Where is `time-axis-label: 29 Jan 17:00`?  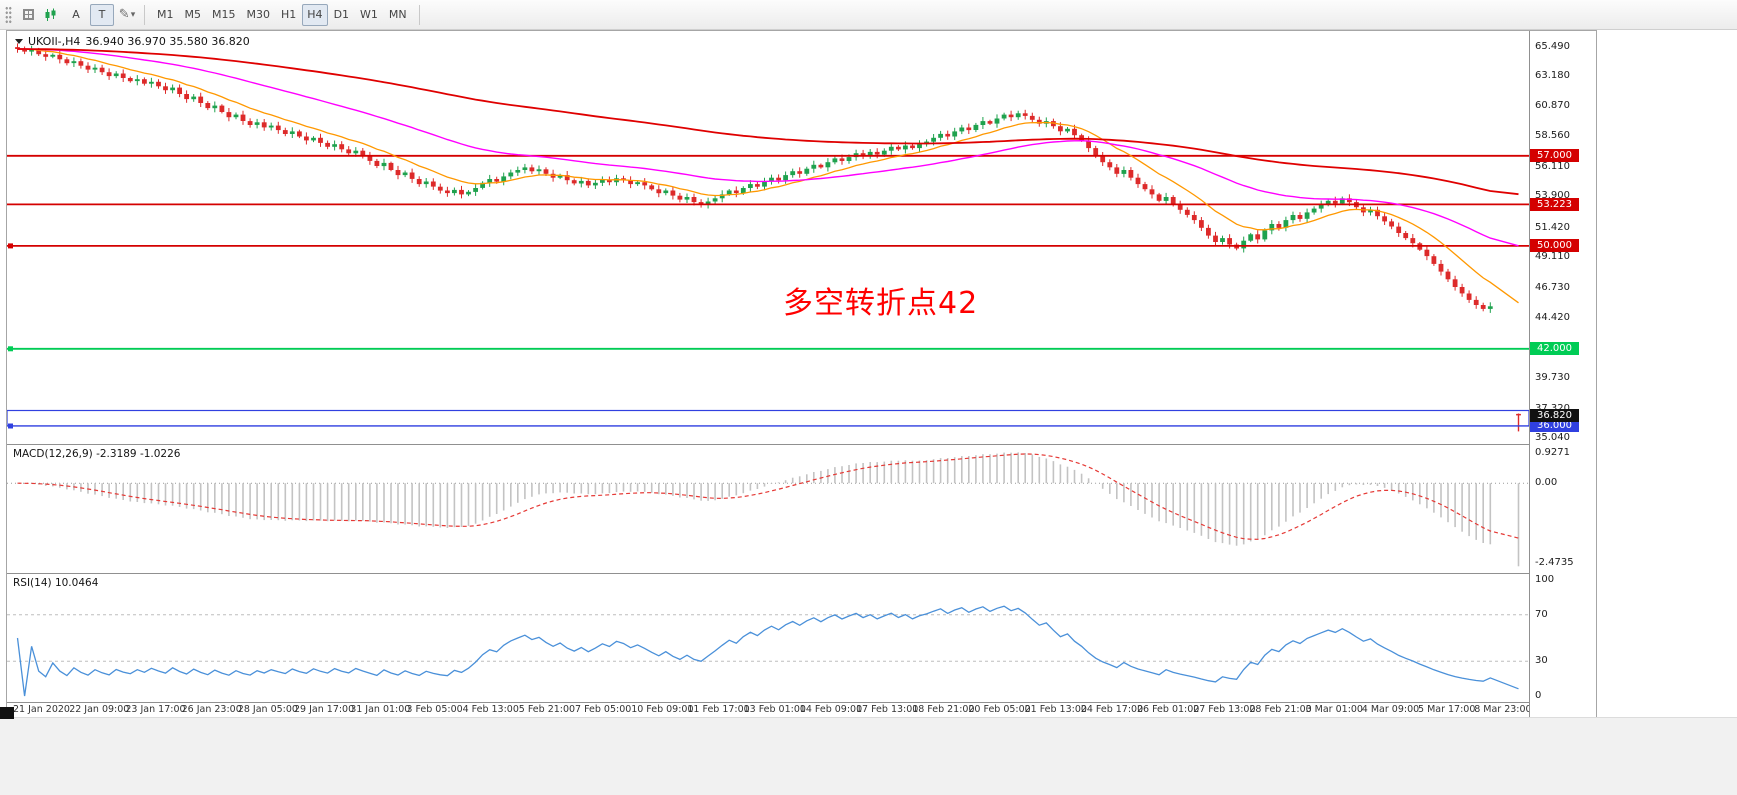
time-axis-label: 29 Jan 17:00 is located at coordinates (324, 709).